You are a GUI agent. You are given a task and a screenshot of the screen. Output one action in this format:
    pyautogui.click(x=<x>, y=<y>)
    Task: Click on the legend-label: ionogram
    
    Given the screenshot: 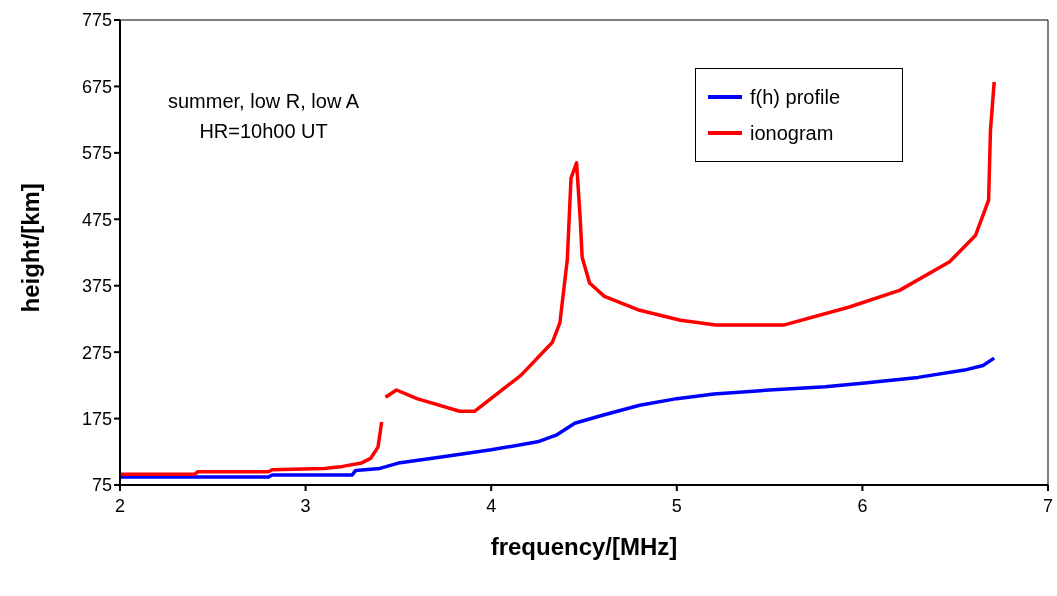 What is the action you would take?
    pyautogui.click(x=792, y=133)
    